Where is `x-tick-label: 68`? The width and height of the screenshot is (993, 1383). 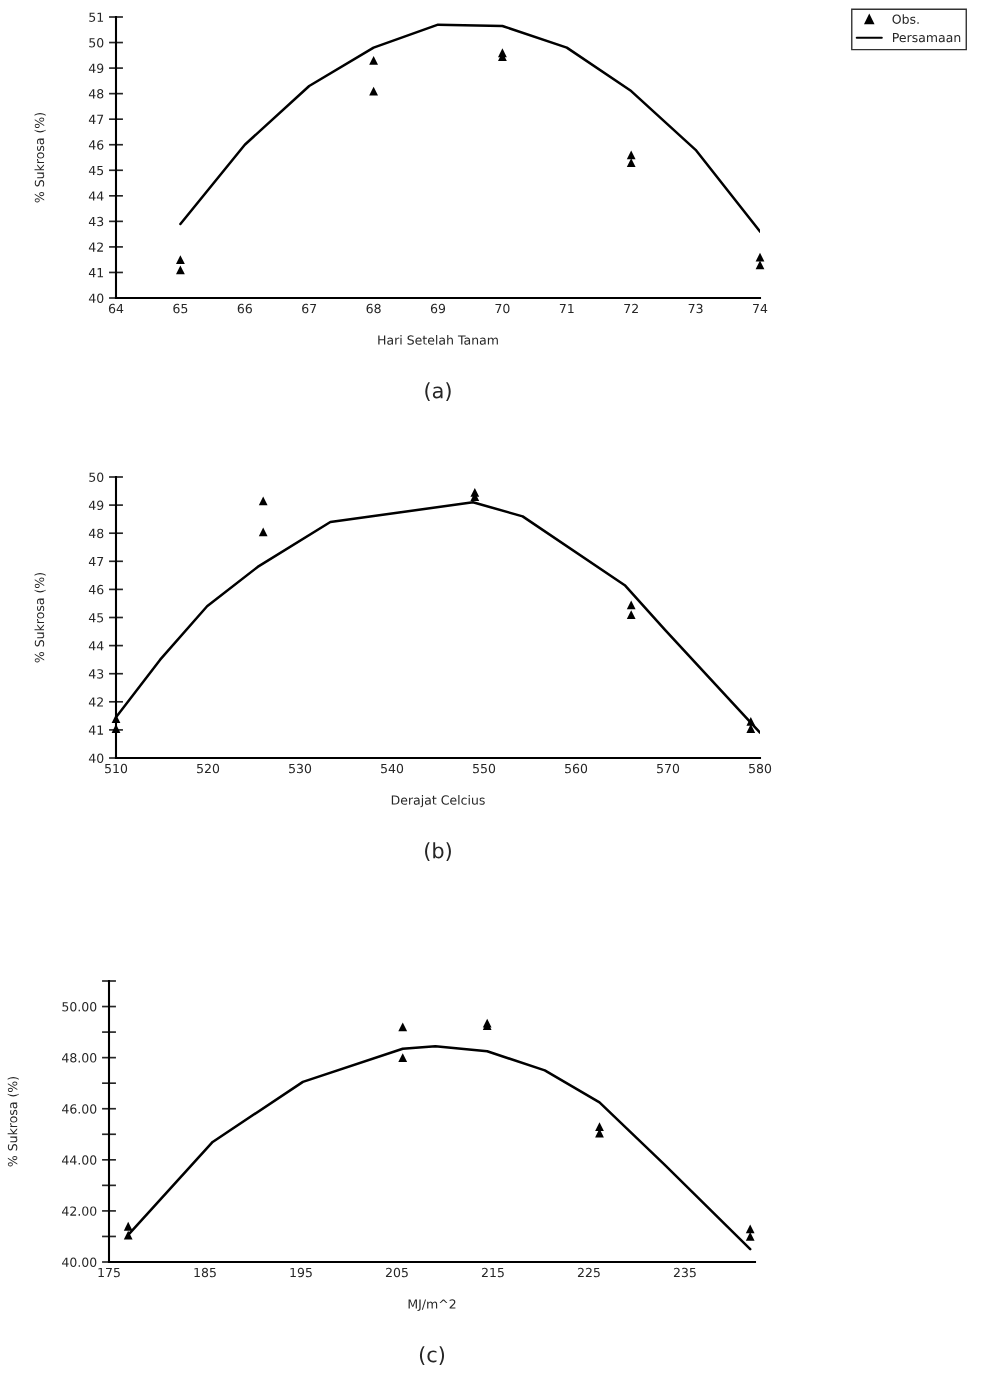 x-tick-label: 68 is located at coordinates (373, 308).